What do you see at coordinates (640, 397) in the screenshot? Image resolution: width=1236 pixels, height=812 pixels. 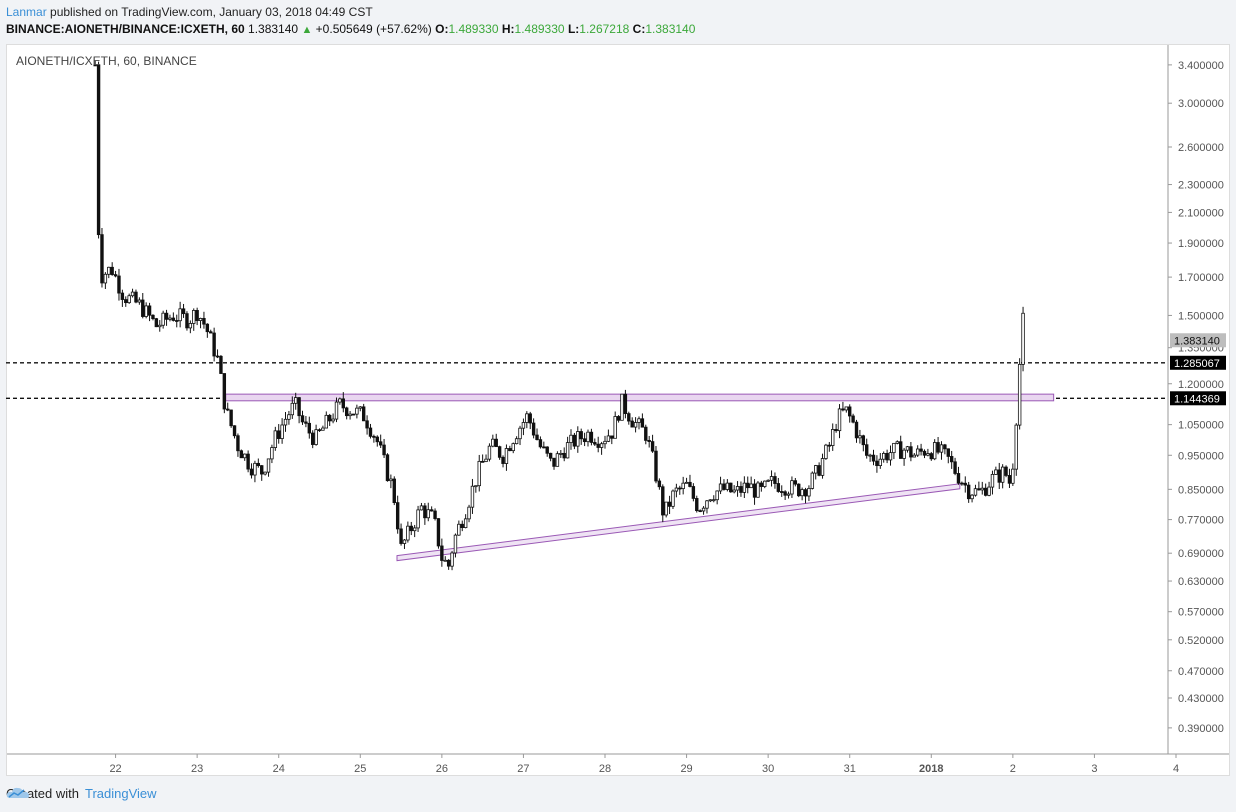 I see `resistance-band` at bounding box center [640, 397].